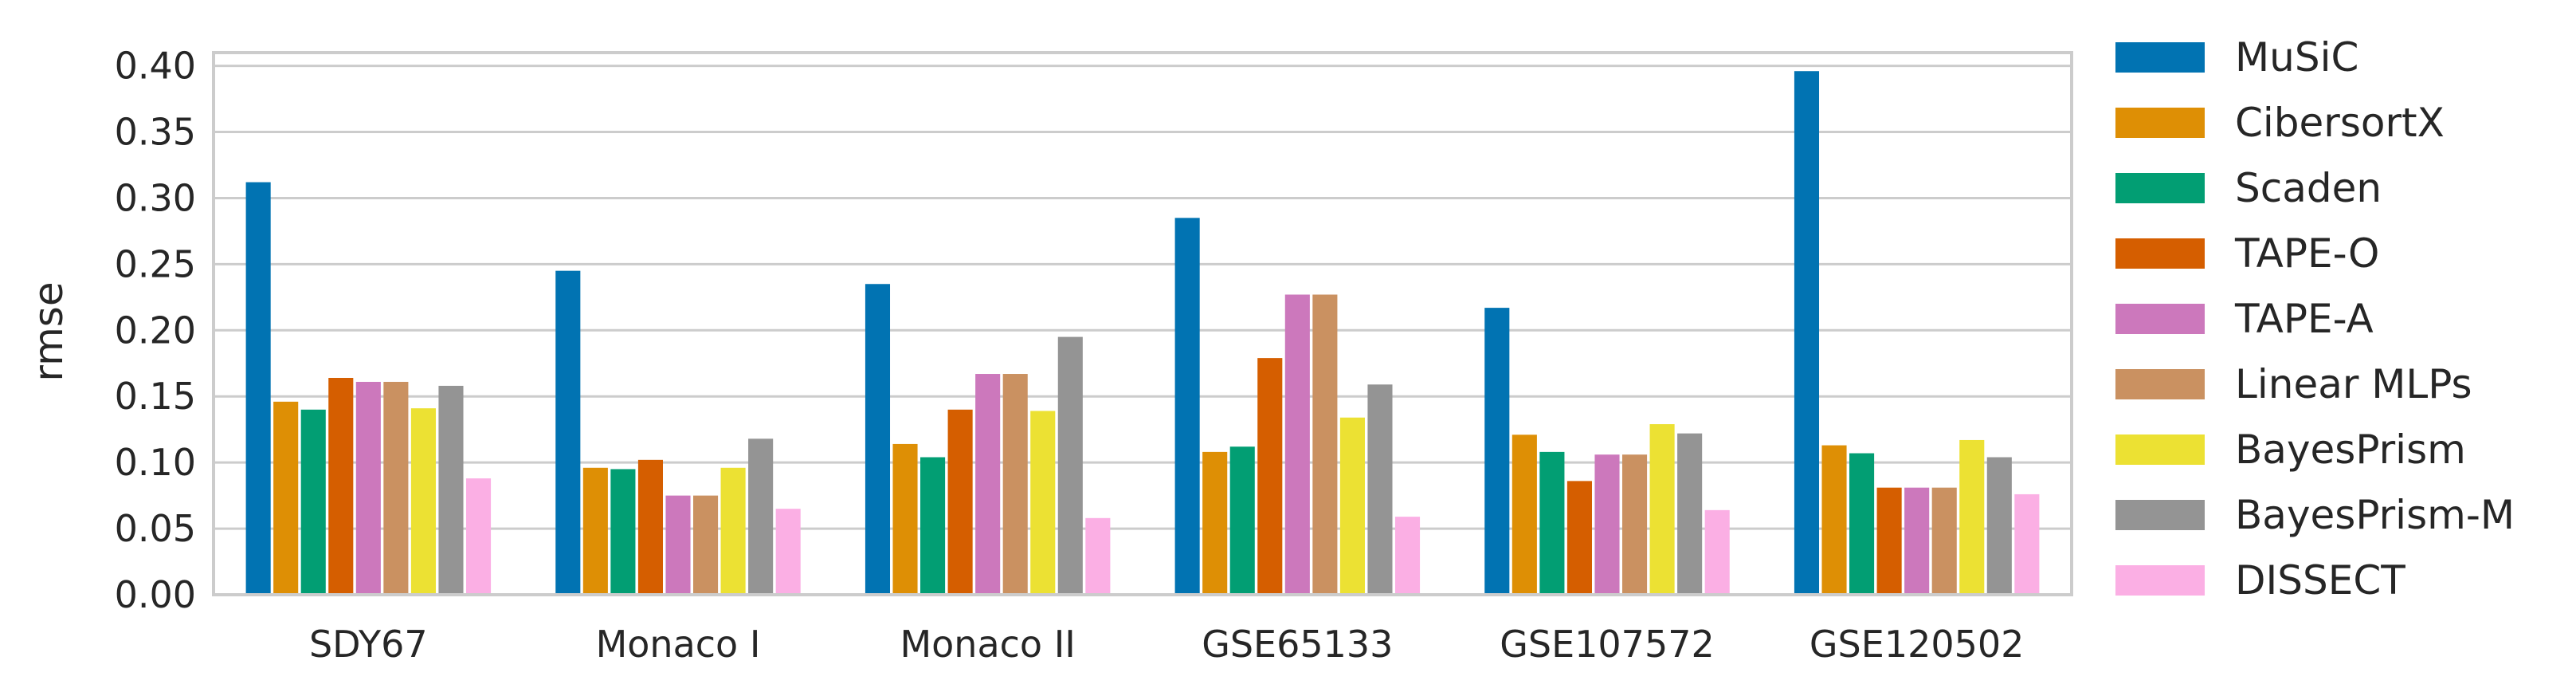 The height and width of the screenshot is (692, 2576). I want to click on y-tick-label: 0.30, so click(155, 198).